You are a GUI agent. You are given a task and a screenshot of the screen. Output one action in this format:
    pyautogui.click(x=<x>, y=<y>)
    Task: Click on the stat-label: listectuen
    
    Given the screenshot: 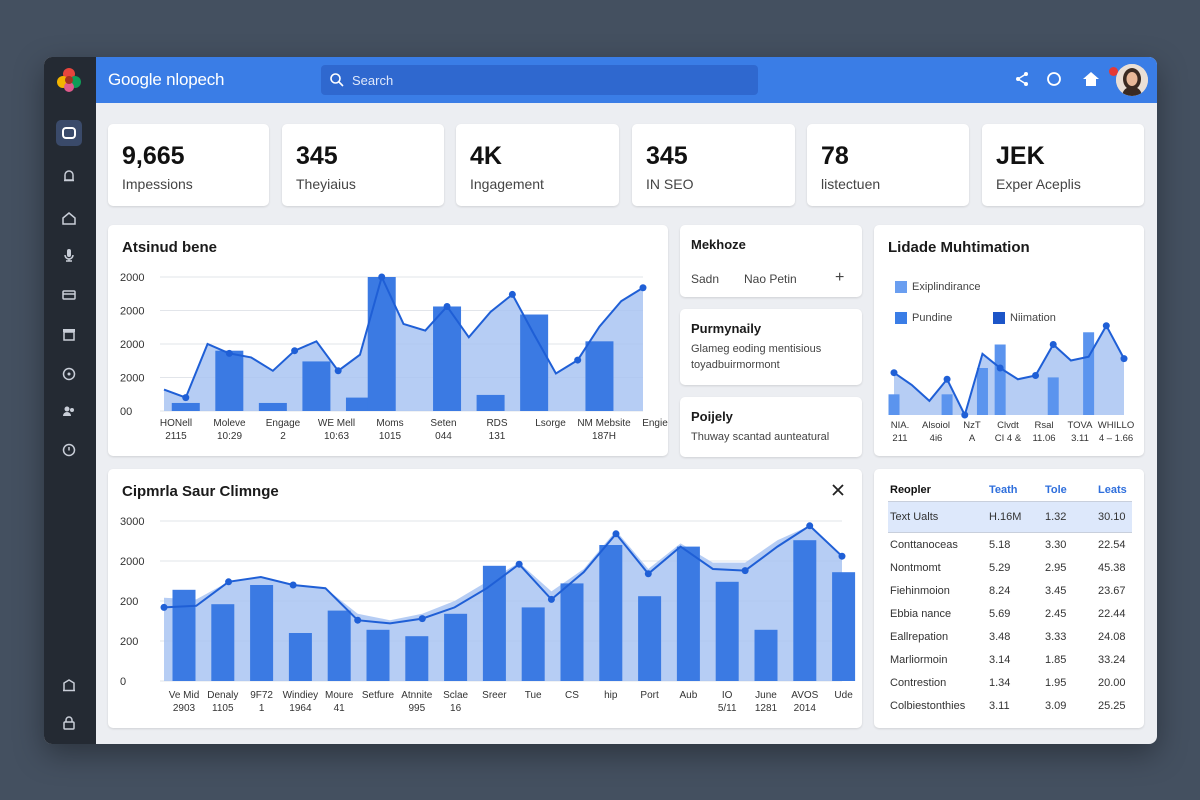 What is the action you would take?
    pyautogui.click(x=851, y=184)
    